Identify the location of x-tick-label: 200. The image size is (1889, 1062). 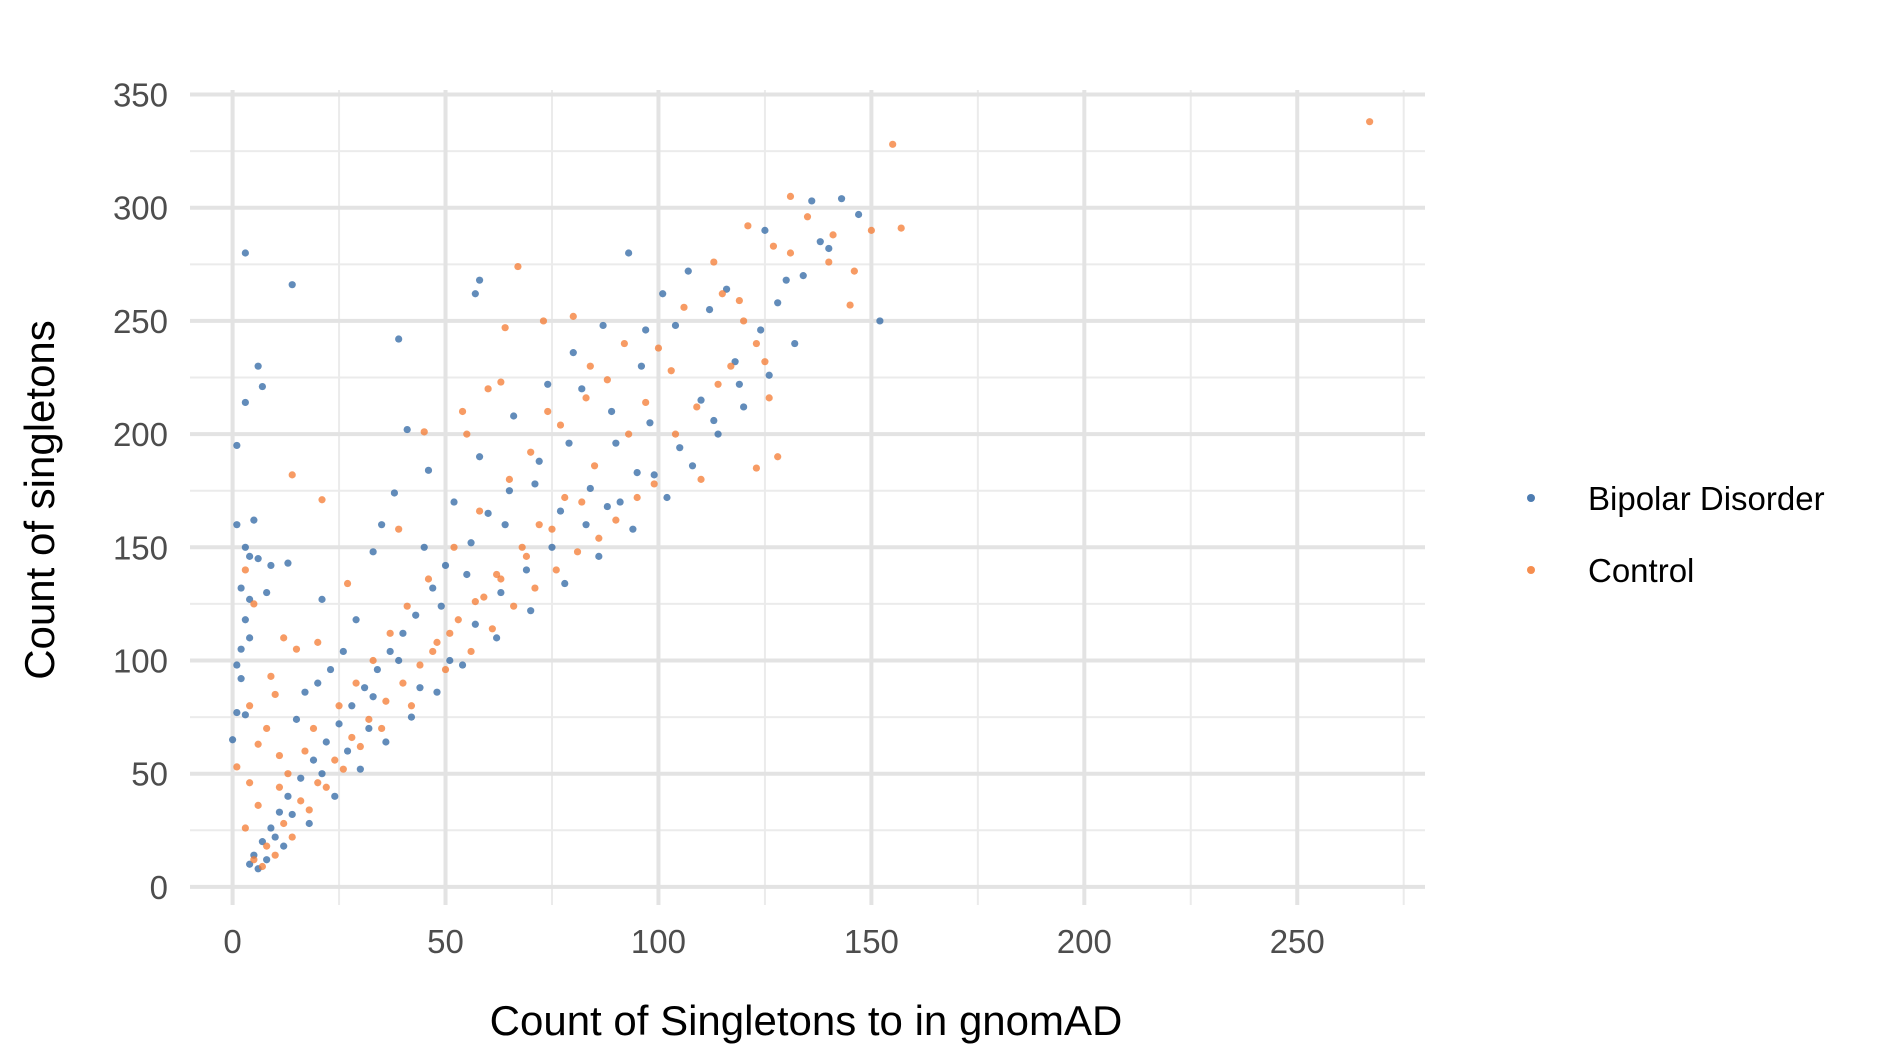
(1084, 941).